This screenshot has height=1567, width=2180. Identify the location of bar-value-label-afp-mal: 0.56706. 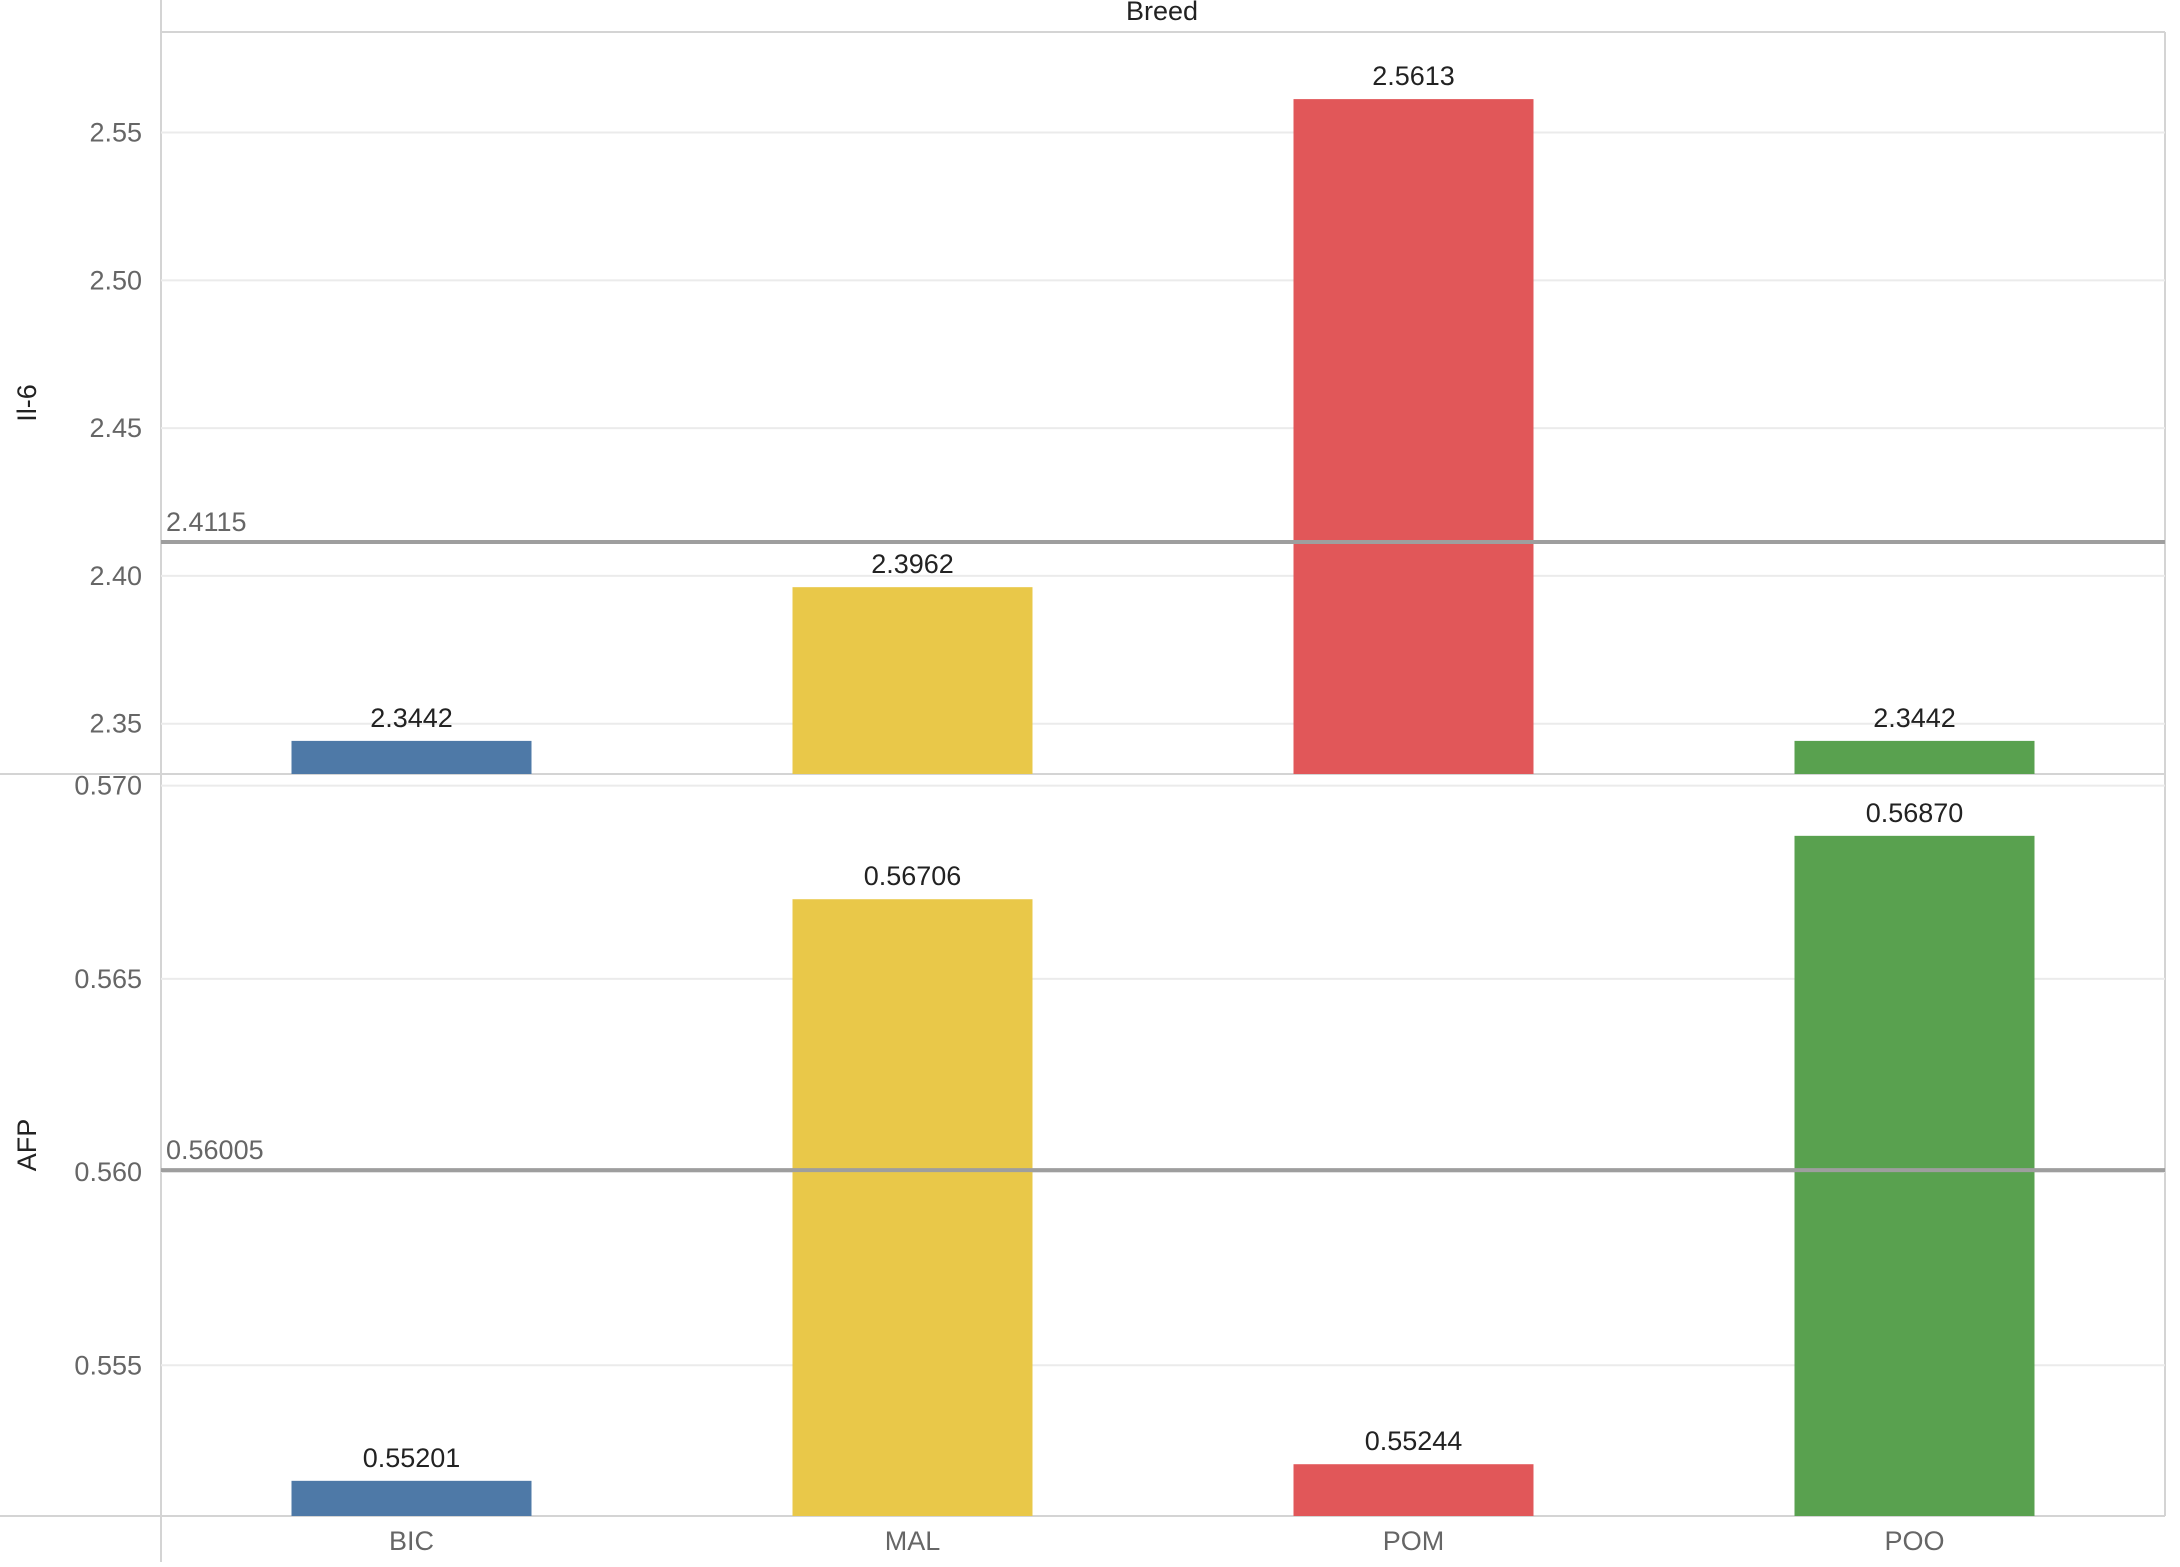
(913, 876).